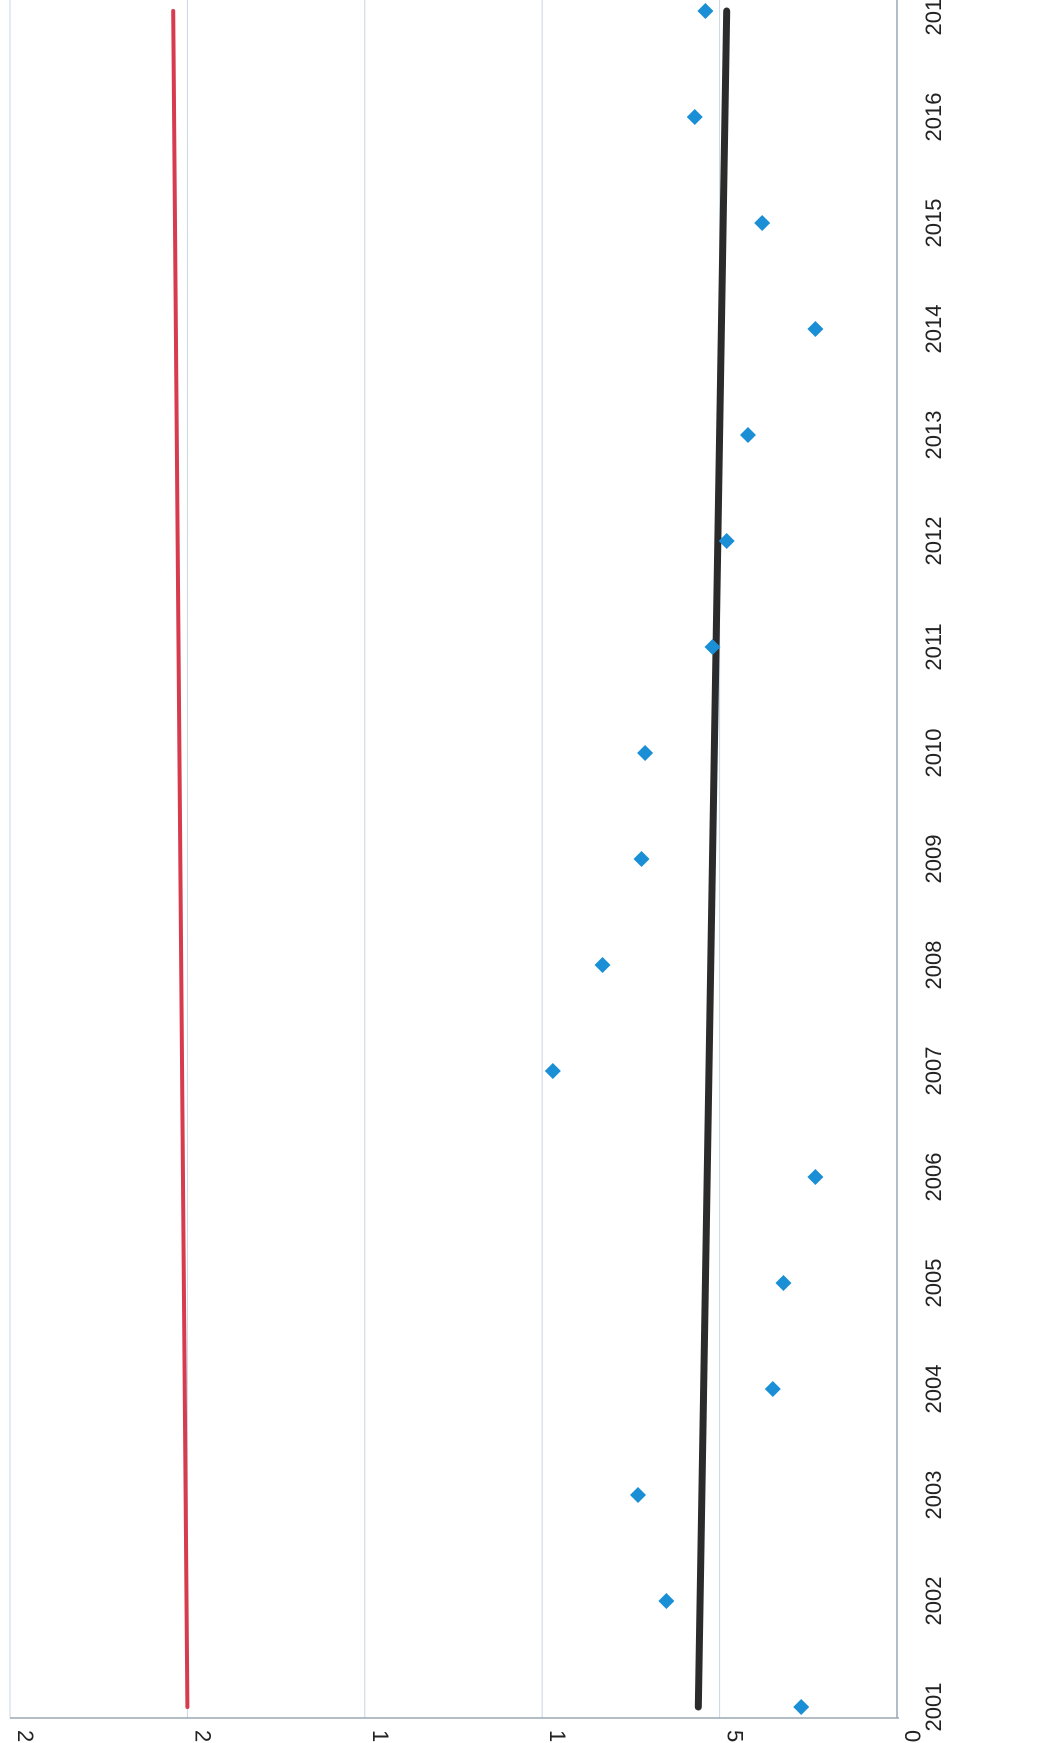 The height and width of the screenshot is (1743, 1051). I want to click on reference-line, so click(180, 859).